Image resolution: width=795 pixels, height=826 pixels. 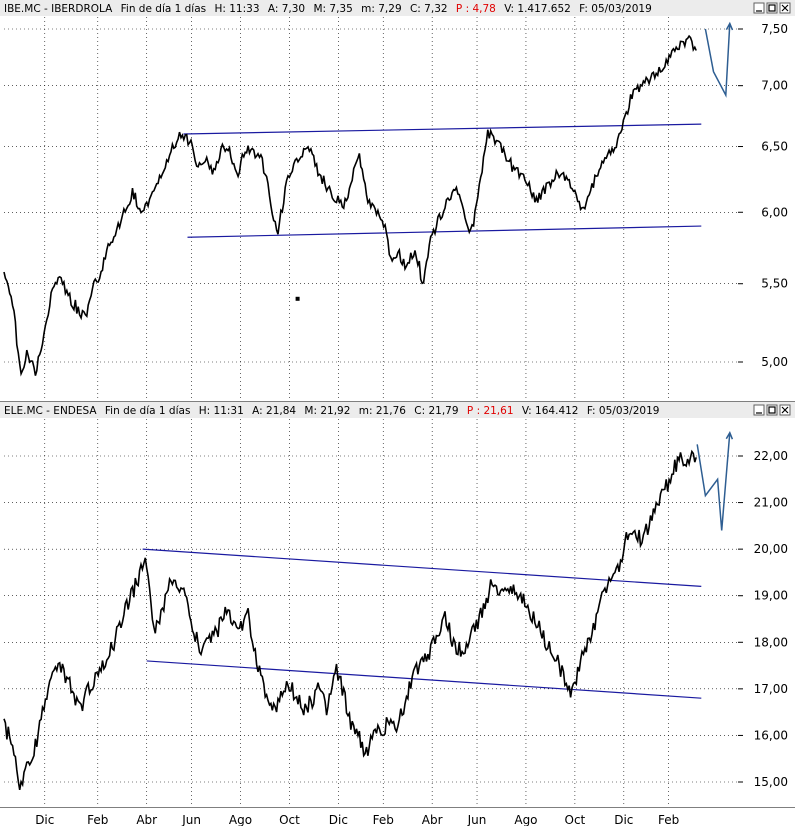 What do you see at coordinates (436, 411) in the screenshot?
I see `endesa-header-c: C: 21,79` at bounding box center [436, 411].